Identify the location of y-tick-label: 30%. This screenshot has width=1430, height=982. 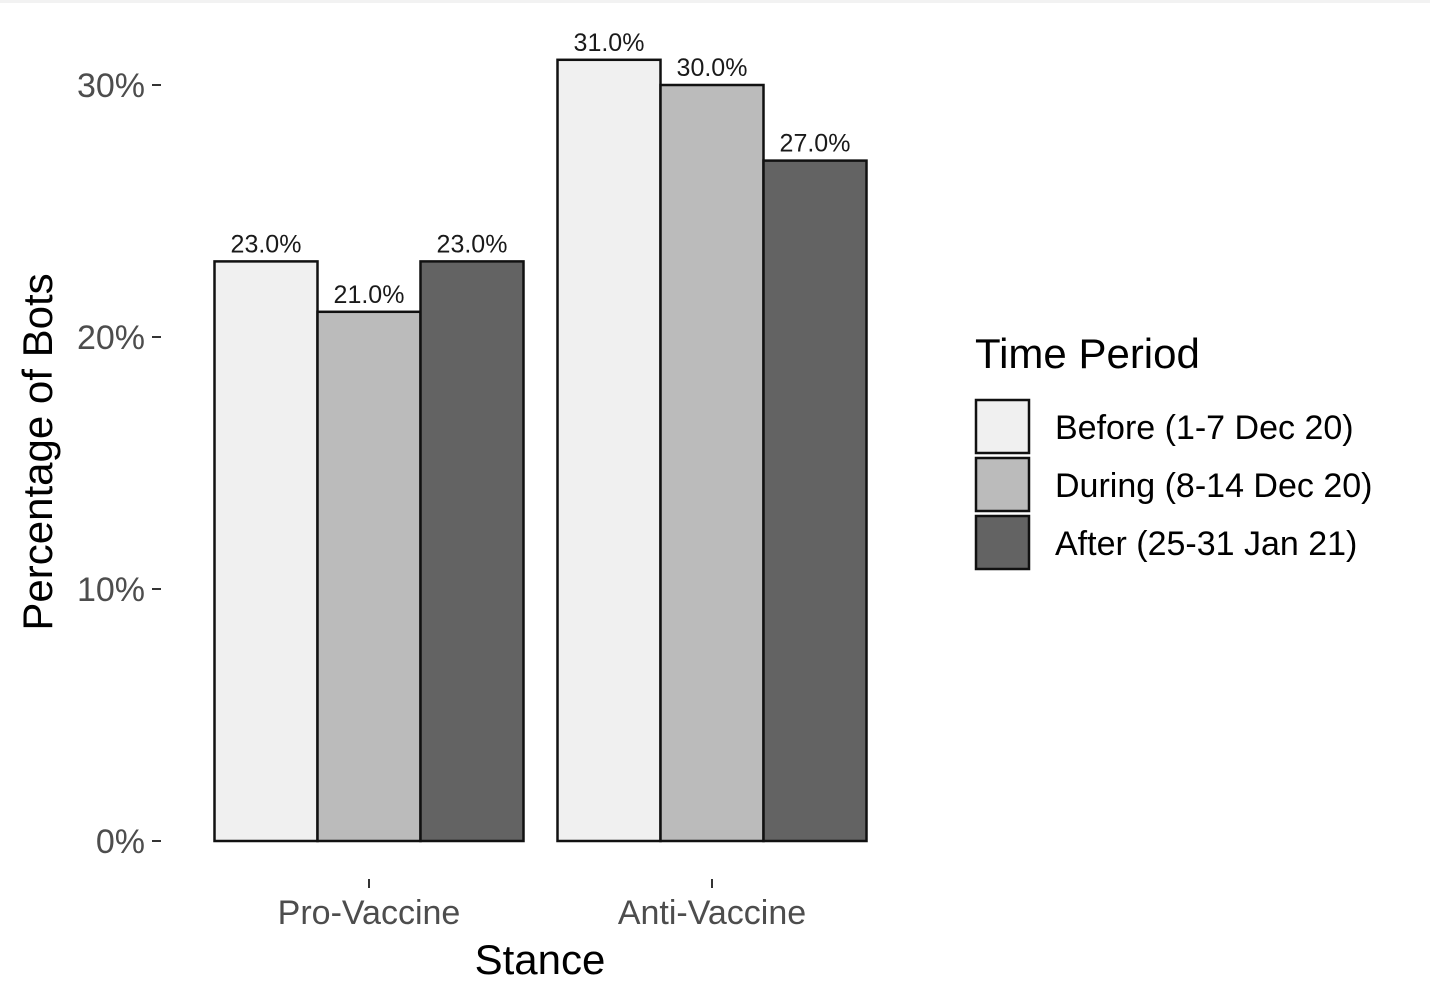
(111, 86).